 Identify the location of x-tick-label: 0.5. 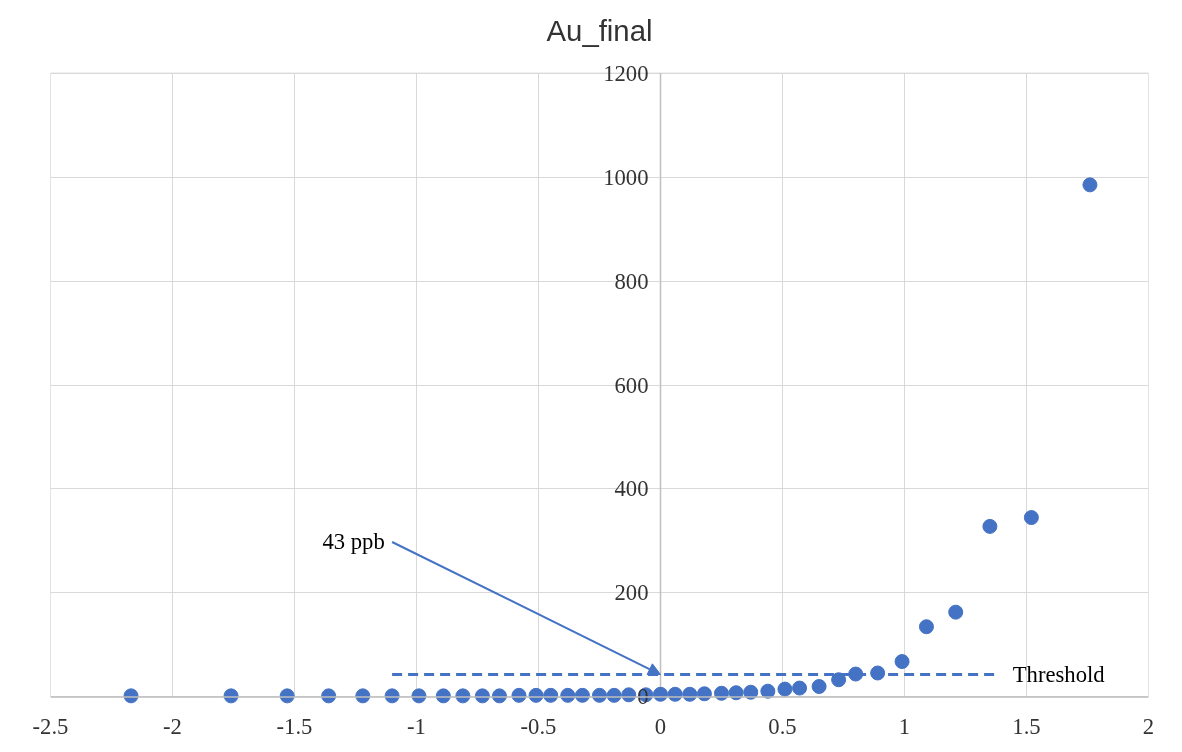
(782, 726).